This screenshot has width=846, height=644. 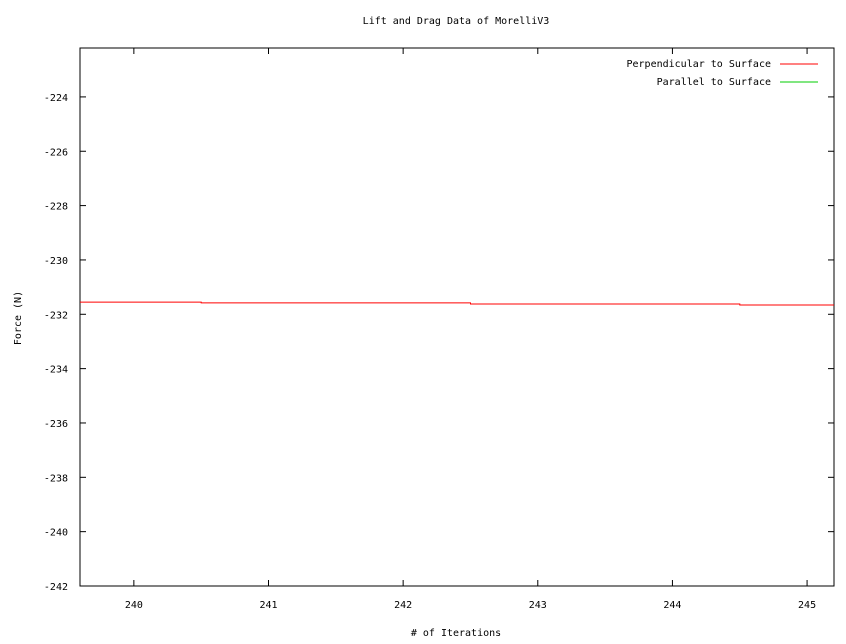 I want to click on x-tick-label: 245, so click(x=807, y=605).